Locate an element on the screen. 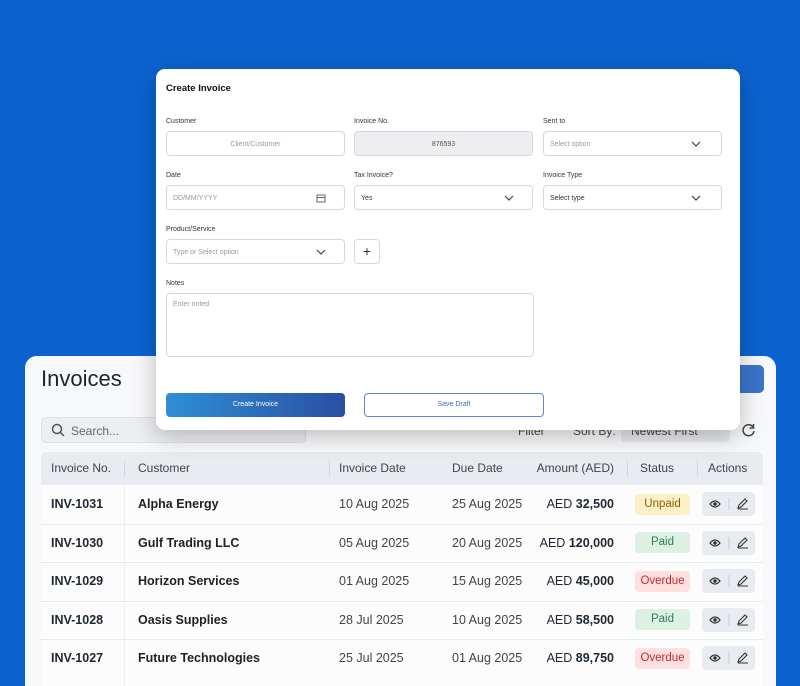  invoice-no: INV-1030 is located at coordinates (77, 542).